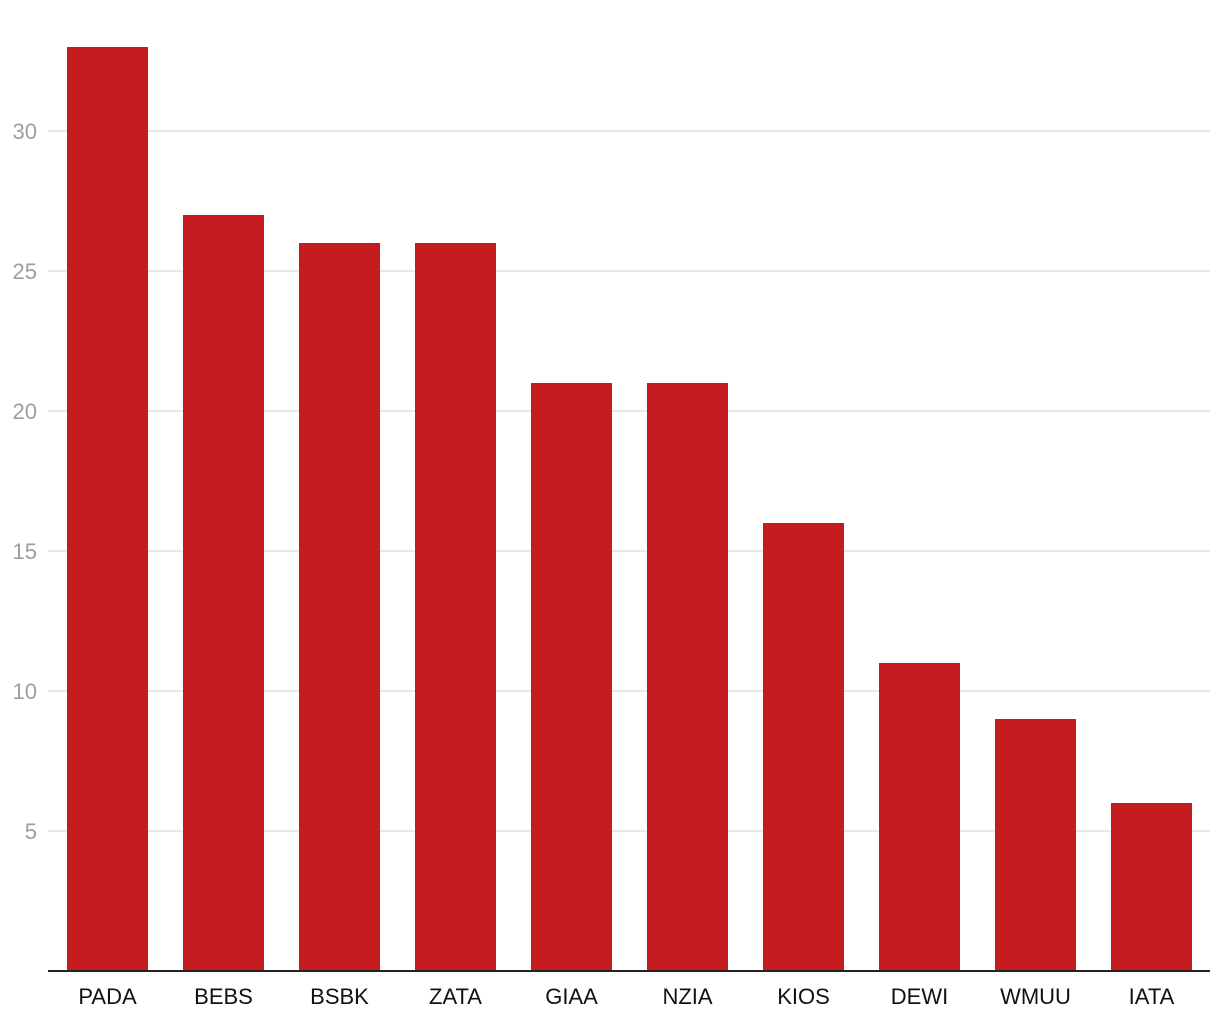  What do you see at coordinates (25, 131) in the screenshot?
I see `y-tick-label: 30` at bounding box center [25, 131].